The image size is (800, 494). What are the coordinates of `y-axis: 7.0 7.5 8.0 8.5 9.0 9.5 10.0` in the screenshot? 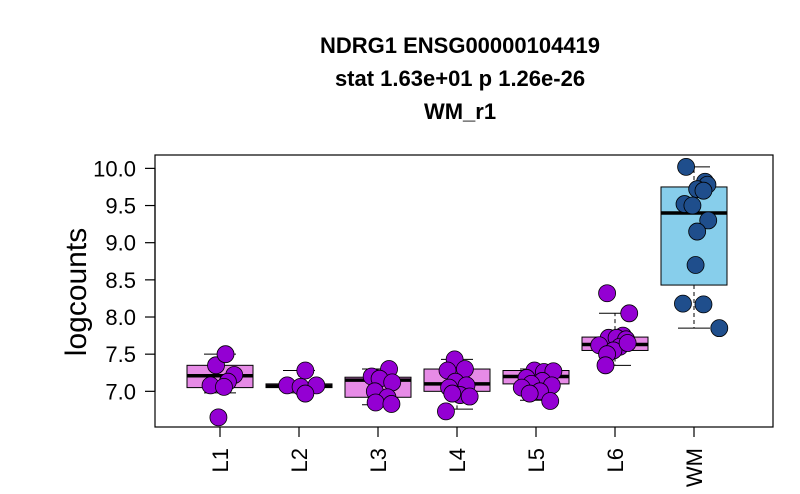 It's located at (124, 280).